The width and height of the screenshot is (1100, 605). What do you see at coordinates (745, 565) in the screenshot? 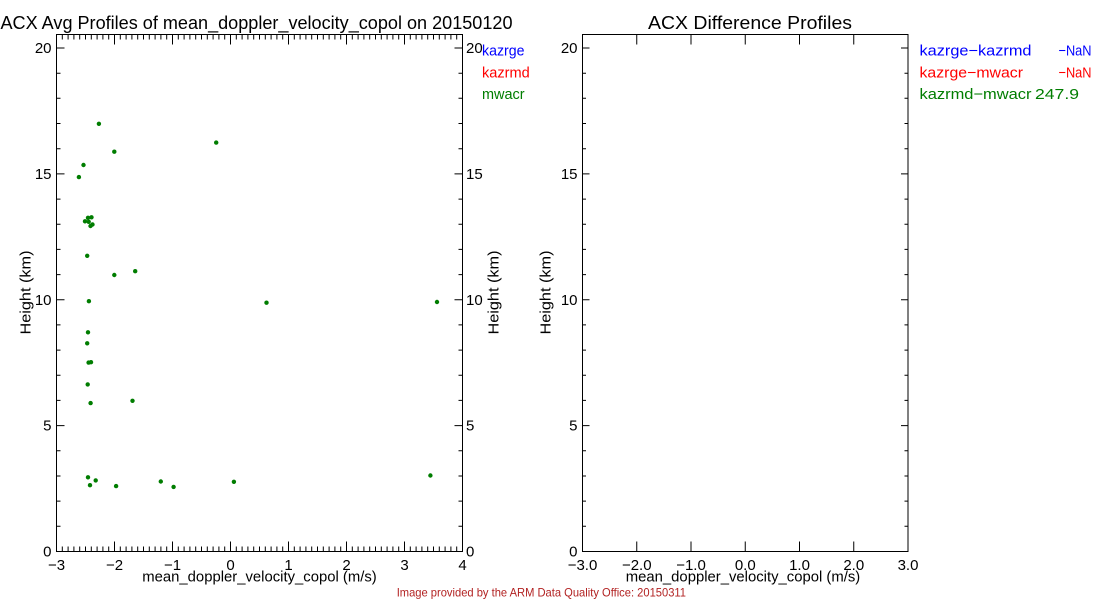
I see `svg-text: 0.0` at bounding box center [745, 565].